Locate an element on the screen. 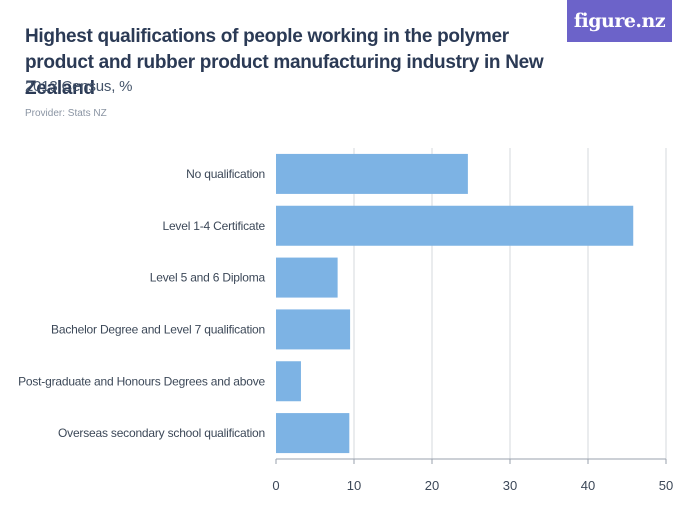  category-label: Level 5 and 6 Diploma is located at coordinates (208, 278).